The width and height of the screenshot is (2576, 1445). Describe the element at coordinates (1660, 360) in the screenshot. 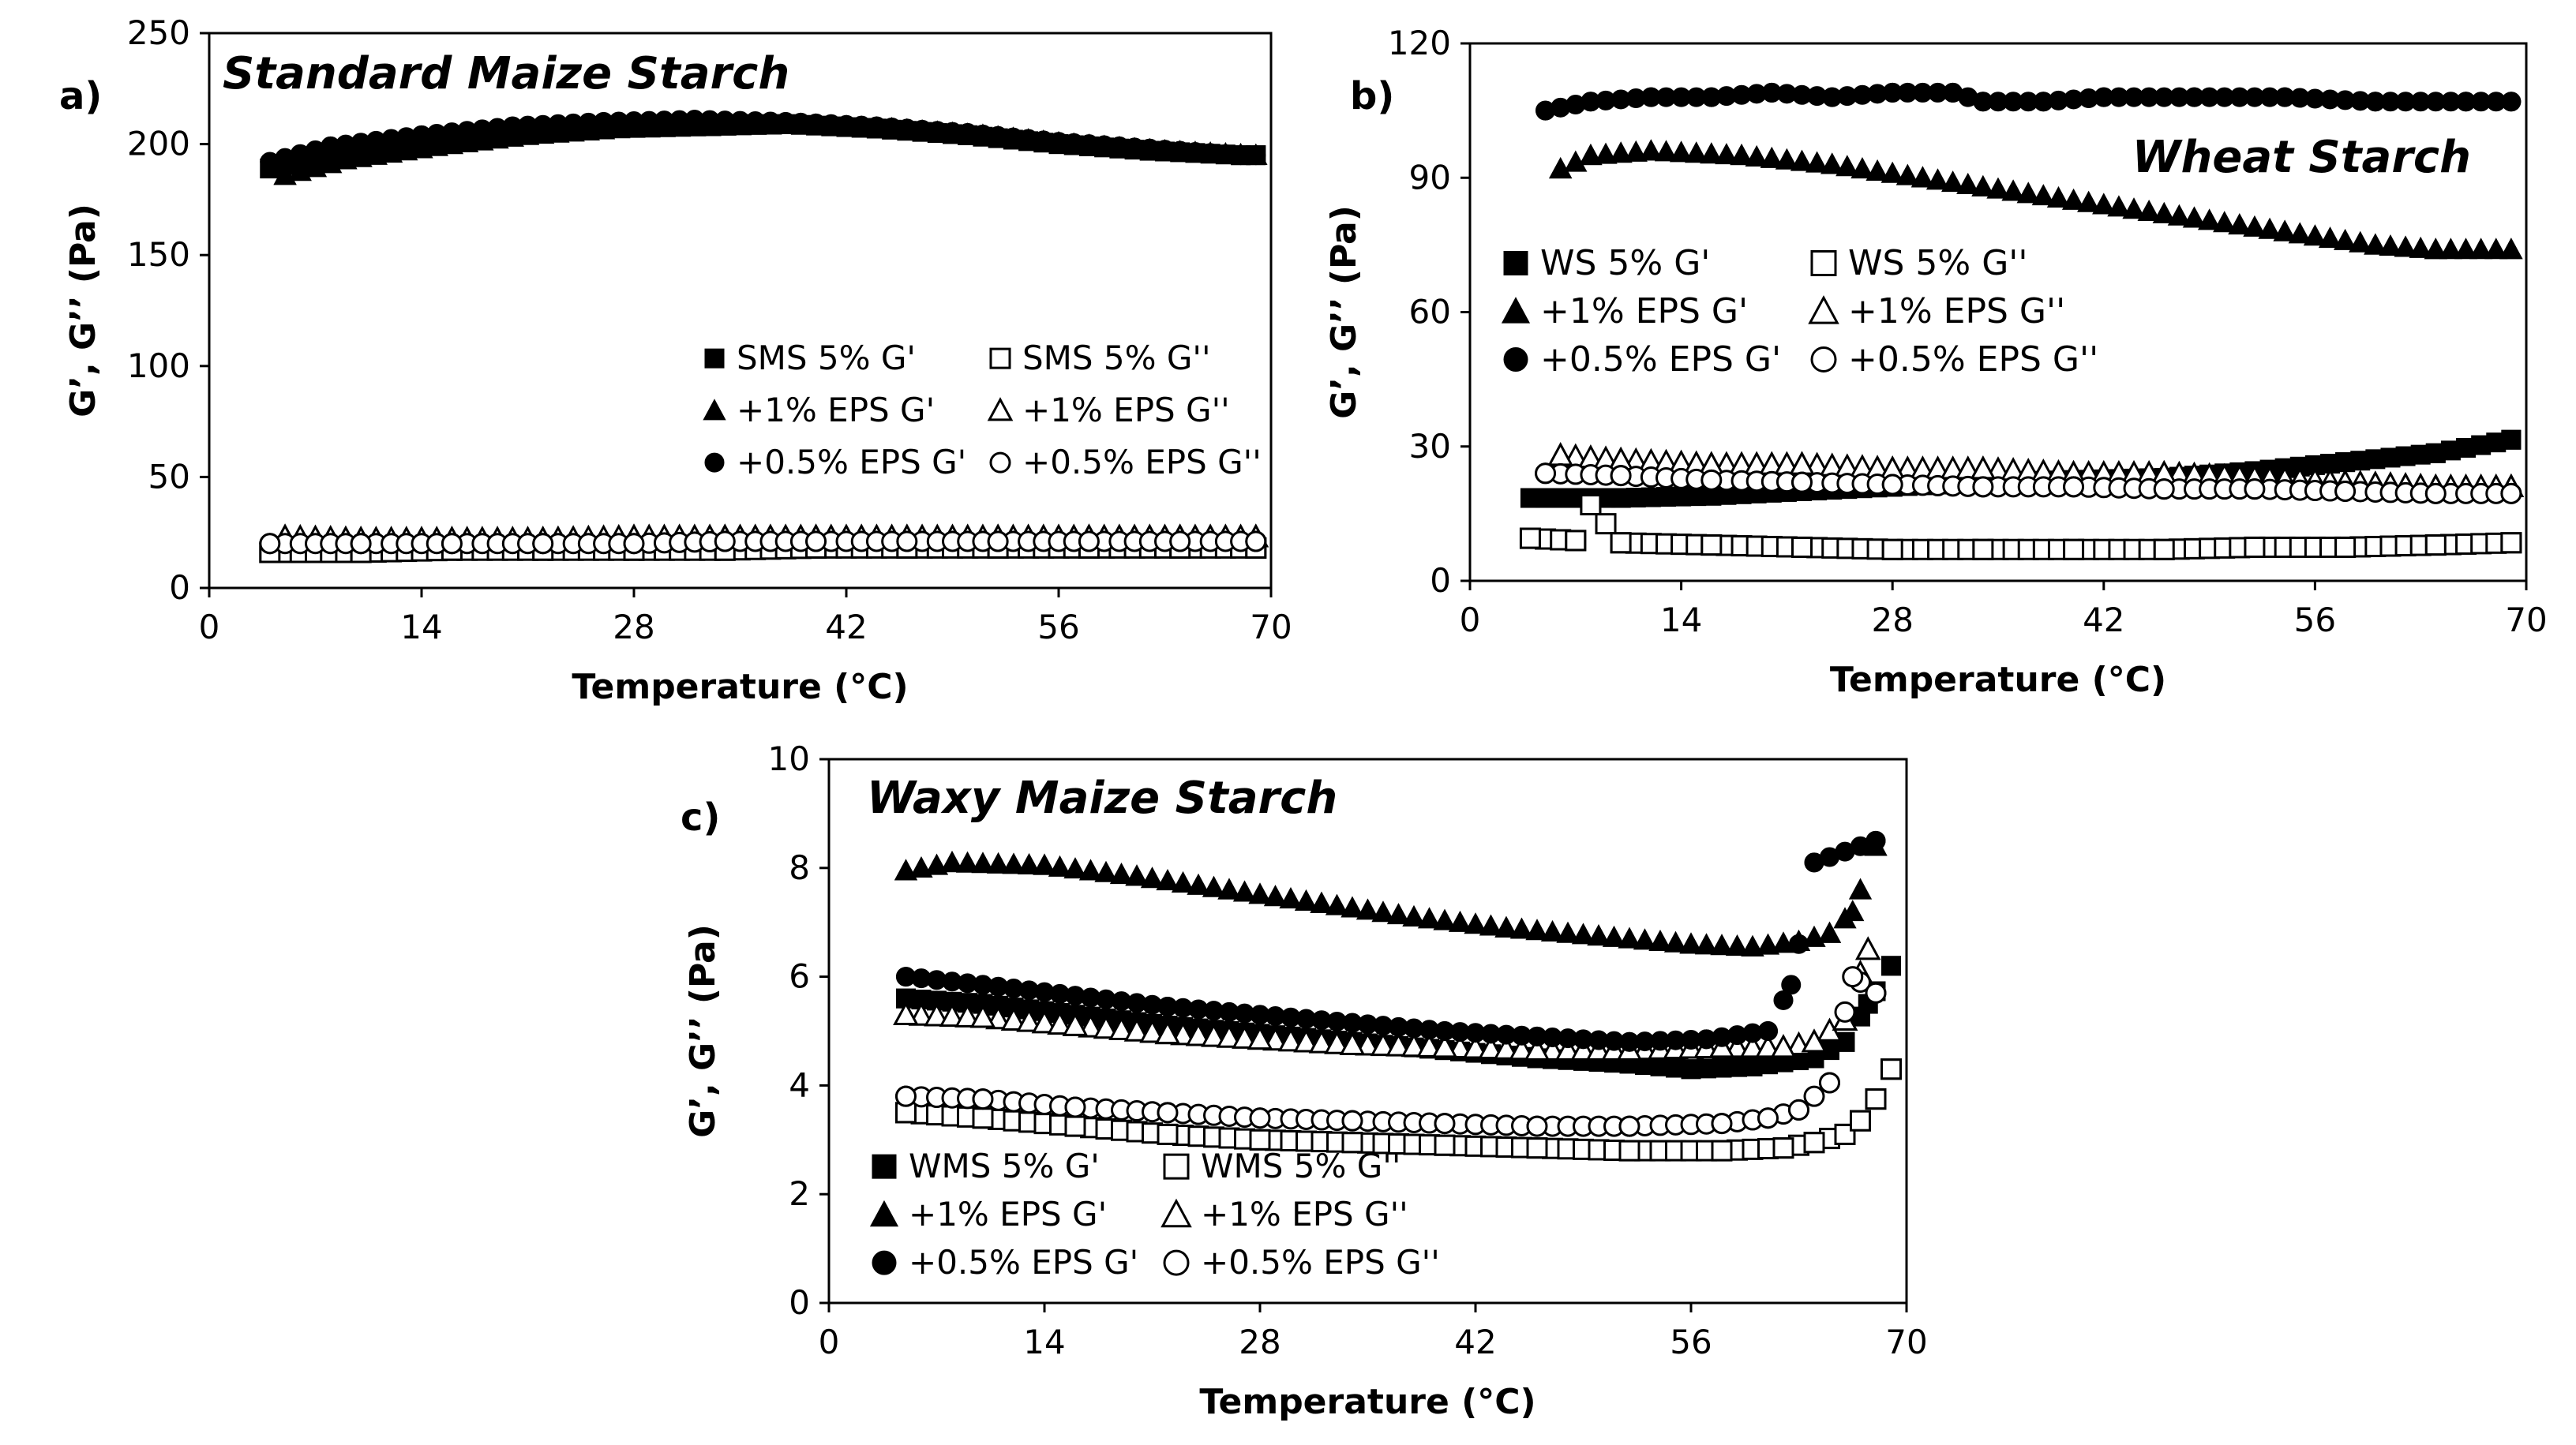

I see `legend-label: +0.5% EPS G'` at that location.